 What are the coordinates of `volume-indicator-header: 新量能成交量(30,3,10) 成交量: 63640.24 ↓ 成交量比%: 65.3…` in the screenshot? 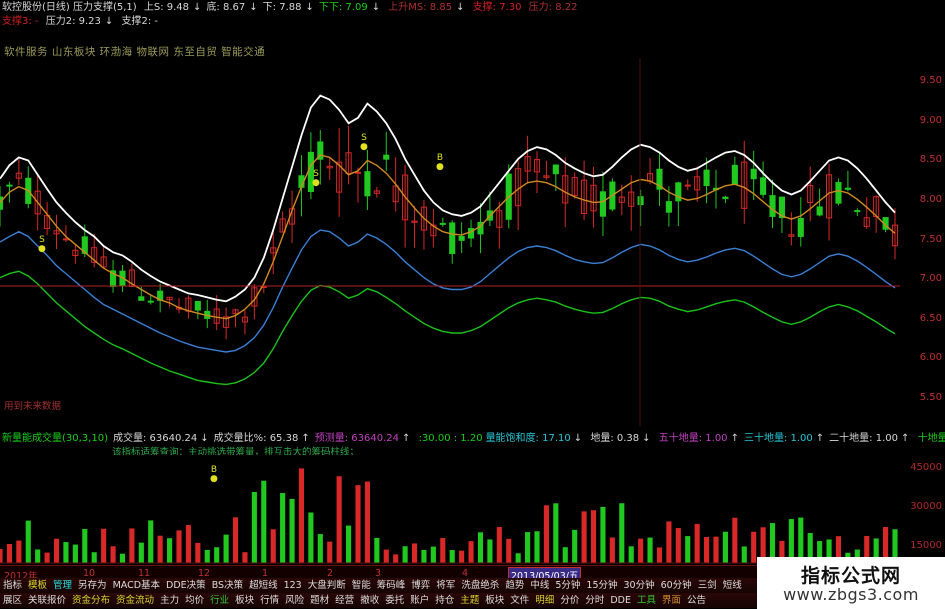 It's located at (472, 436).